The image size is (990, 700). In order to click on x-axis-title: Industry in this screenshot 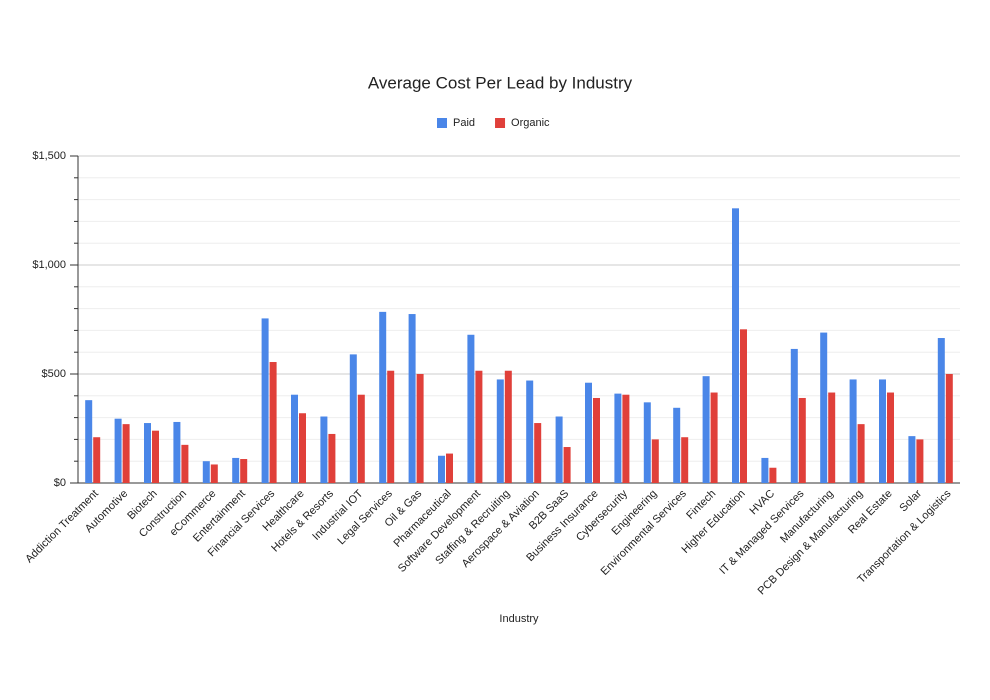, I will do `click(519, 619)`.